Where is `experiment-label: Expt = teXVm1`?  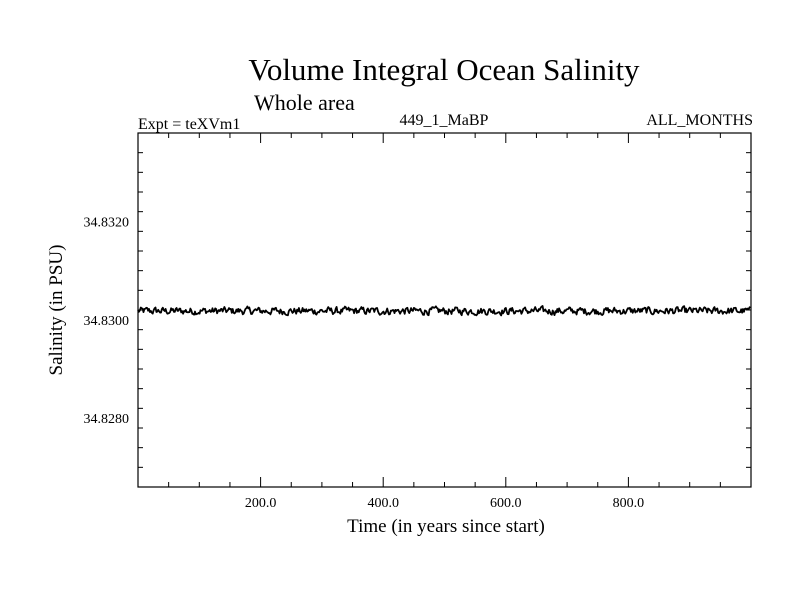
experiment-label: Expt = teXVm1 is located at coordinates (189, 124).